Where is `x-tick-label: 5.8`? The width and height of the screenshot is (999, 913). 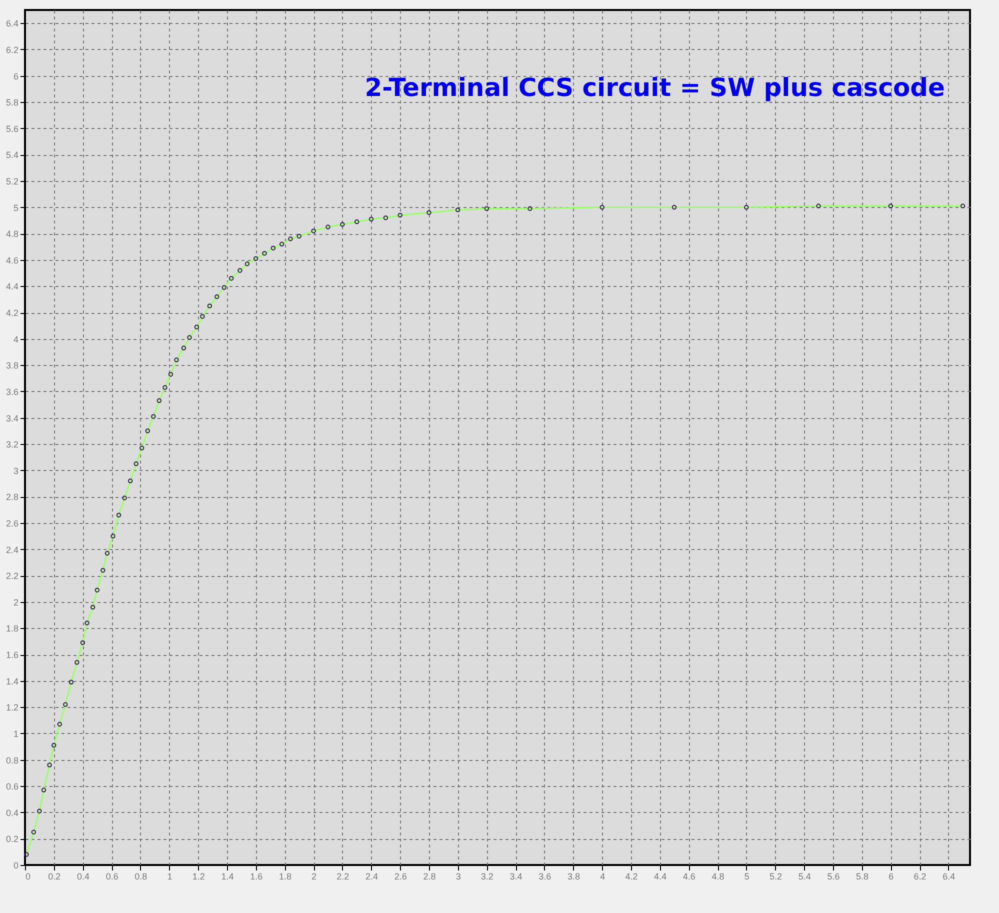
x-tick-label: 5.8 is located at coordinates (862, 877).